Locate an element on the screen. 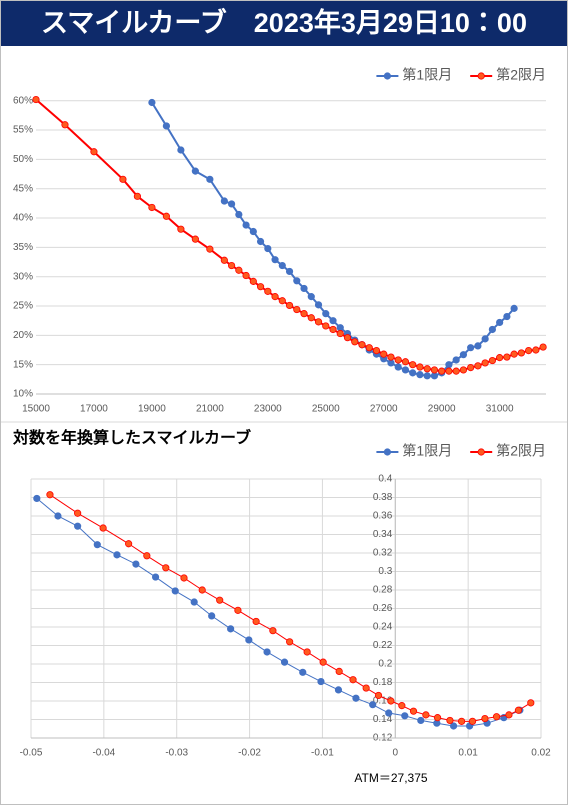  legend-label: 第1限月 is located at coordinates (427, 451).